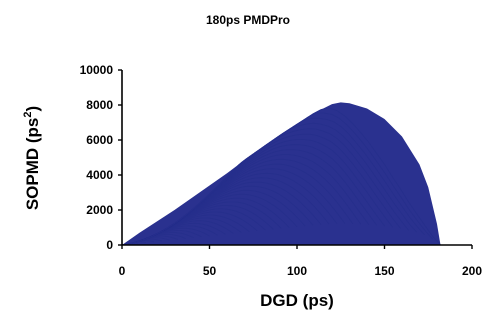 Image resolution: width=492 pixels, height=327 pixels. Describe the element at coordinates (384, 271) in the screenshot. I see `x-tick-label: 150` at that location.